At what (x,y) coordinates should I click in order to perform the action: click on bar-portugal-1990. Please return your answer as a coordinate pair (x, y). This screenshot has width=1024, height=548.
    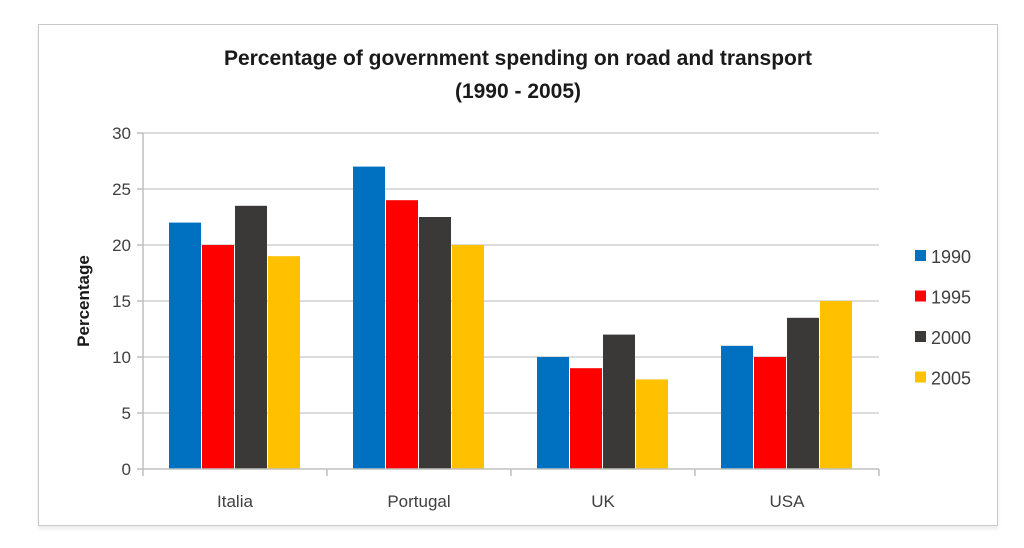
    Looking at the image, I should click on (369, 317).